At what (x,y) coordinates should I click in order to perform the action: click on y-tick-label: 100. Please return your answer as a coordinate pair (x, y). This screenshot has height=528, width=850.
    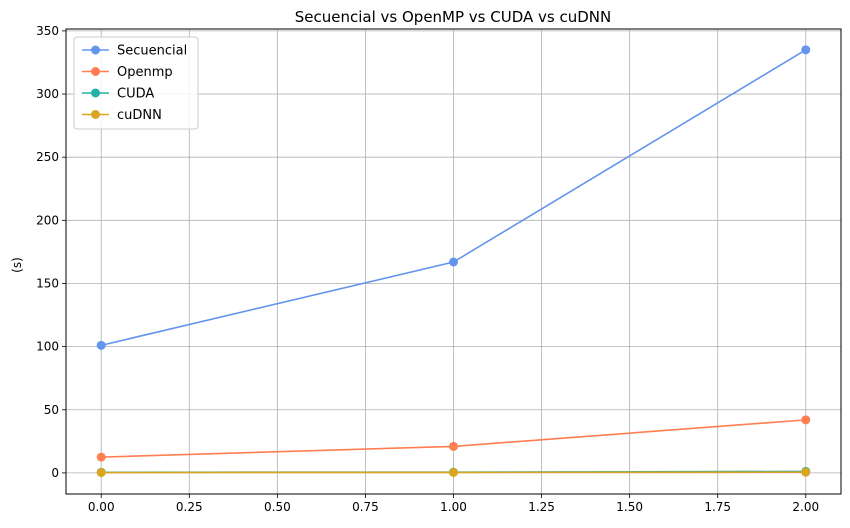
    Looking at the image, I should click on (47, 347).